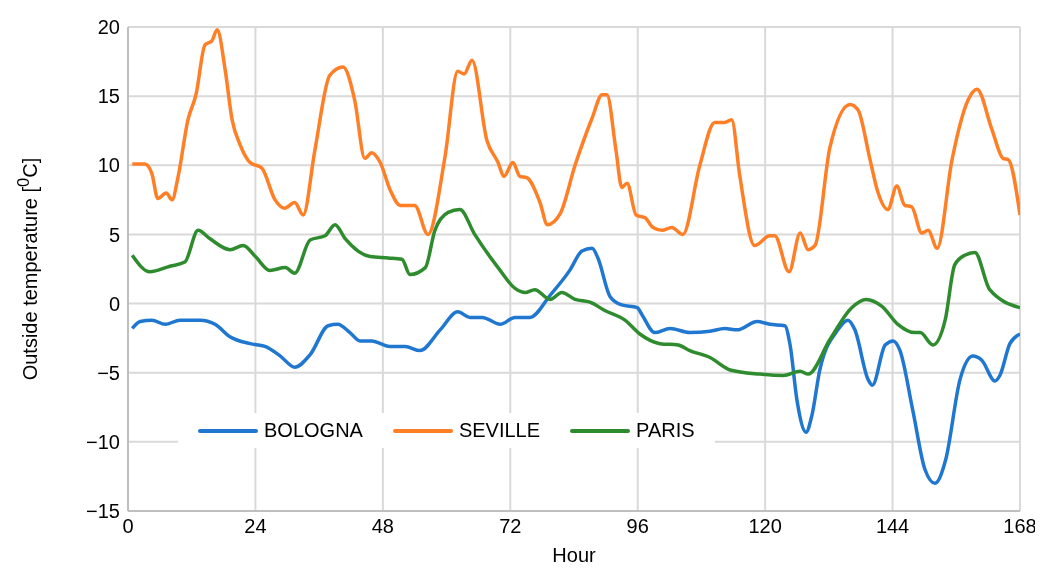 Image resolution: width=1043 pixels, height=586 pixels. Describe the element at coordinates (499, 430) in the screenshot. I see `legend-label: SEVILLE` at that location.